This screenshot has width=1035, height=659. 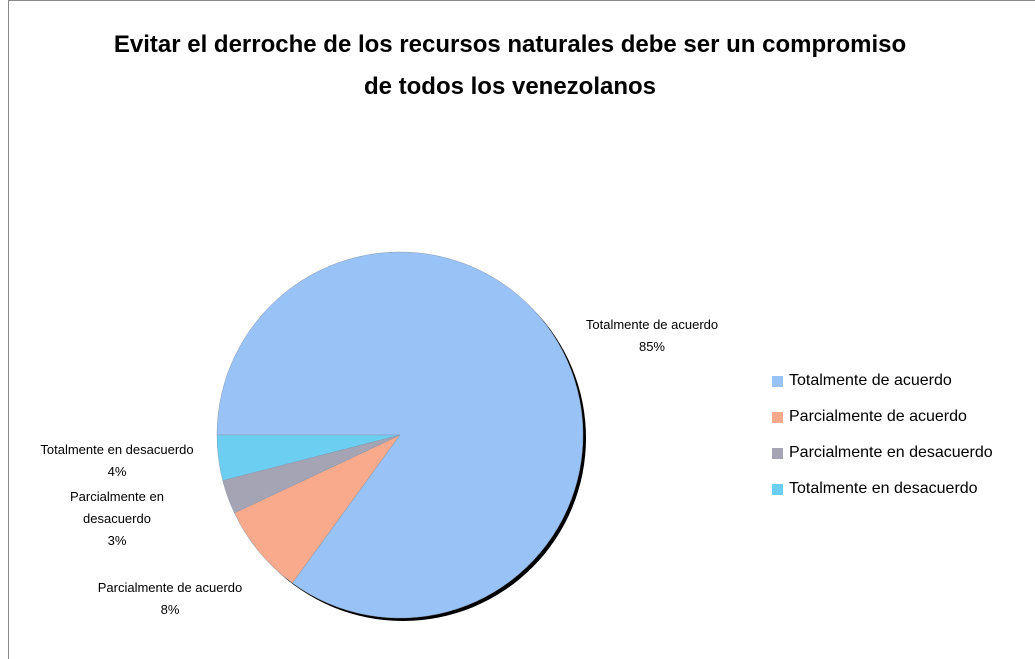 What do you see at coordinates (170, 587) in the screenshot?
I see `label-category: Parcialmente de acuerdo` at bounding box center [170, 587].